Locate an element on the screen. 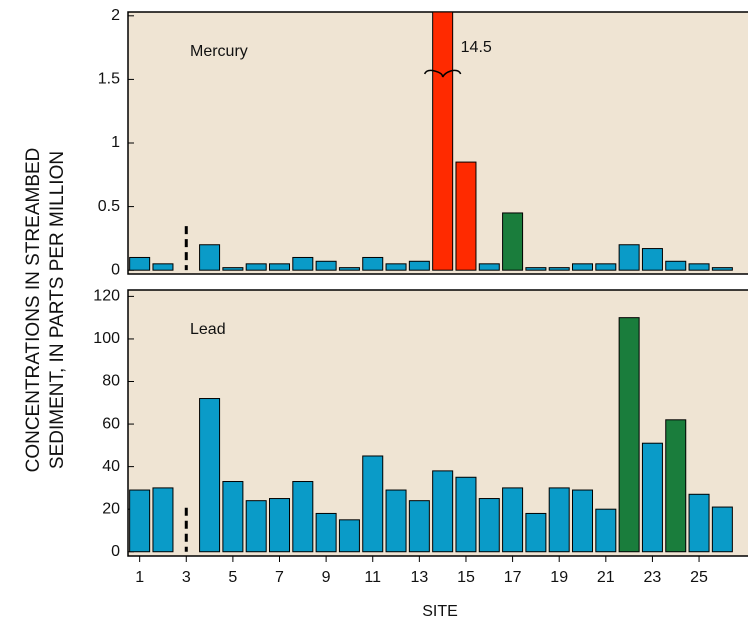  x-tick-label: 9 is located at coordinates (326, 577).